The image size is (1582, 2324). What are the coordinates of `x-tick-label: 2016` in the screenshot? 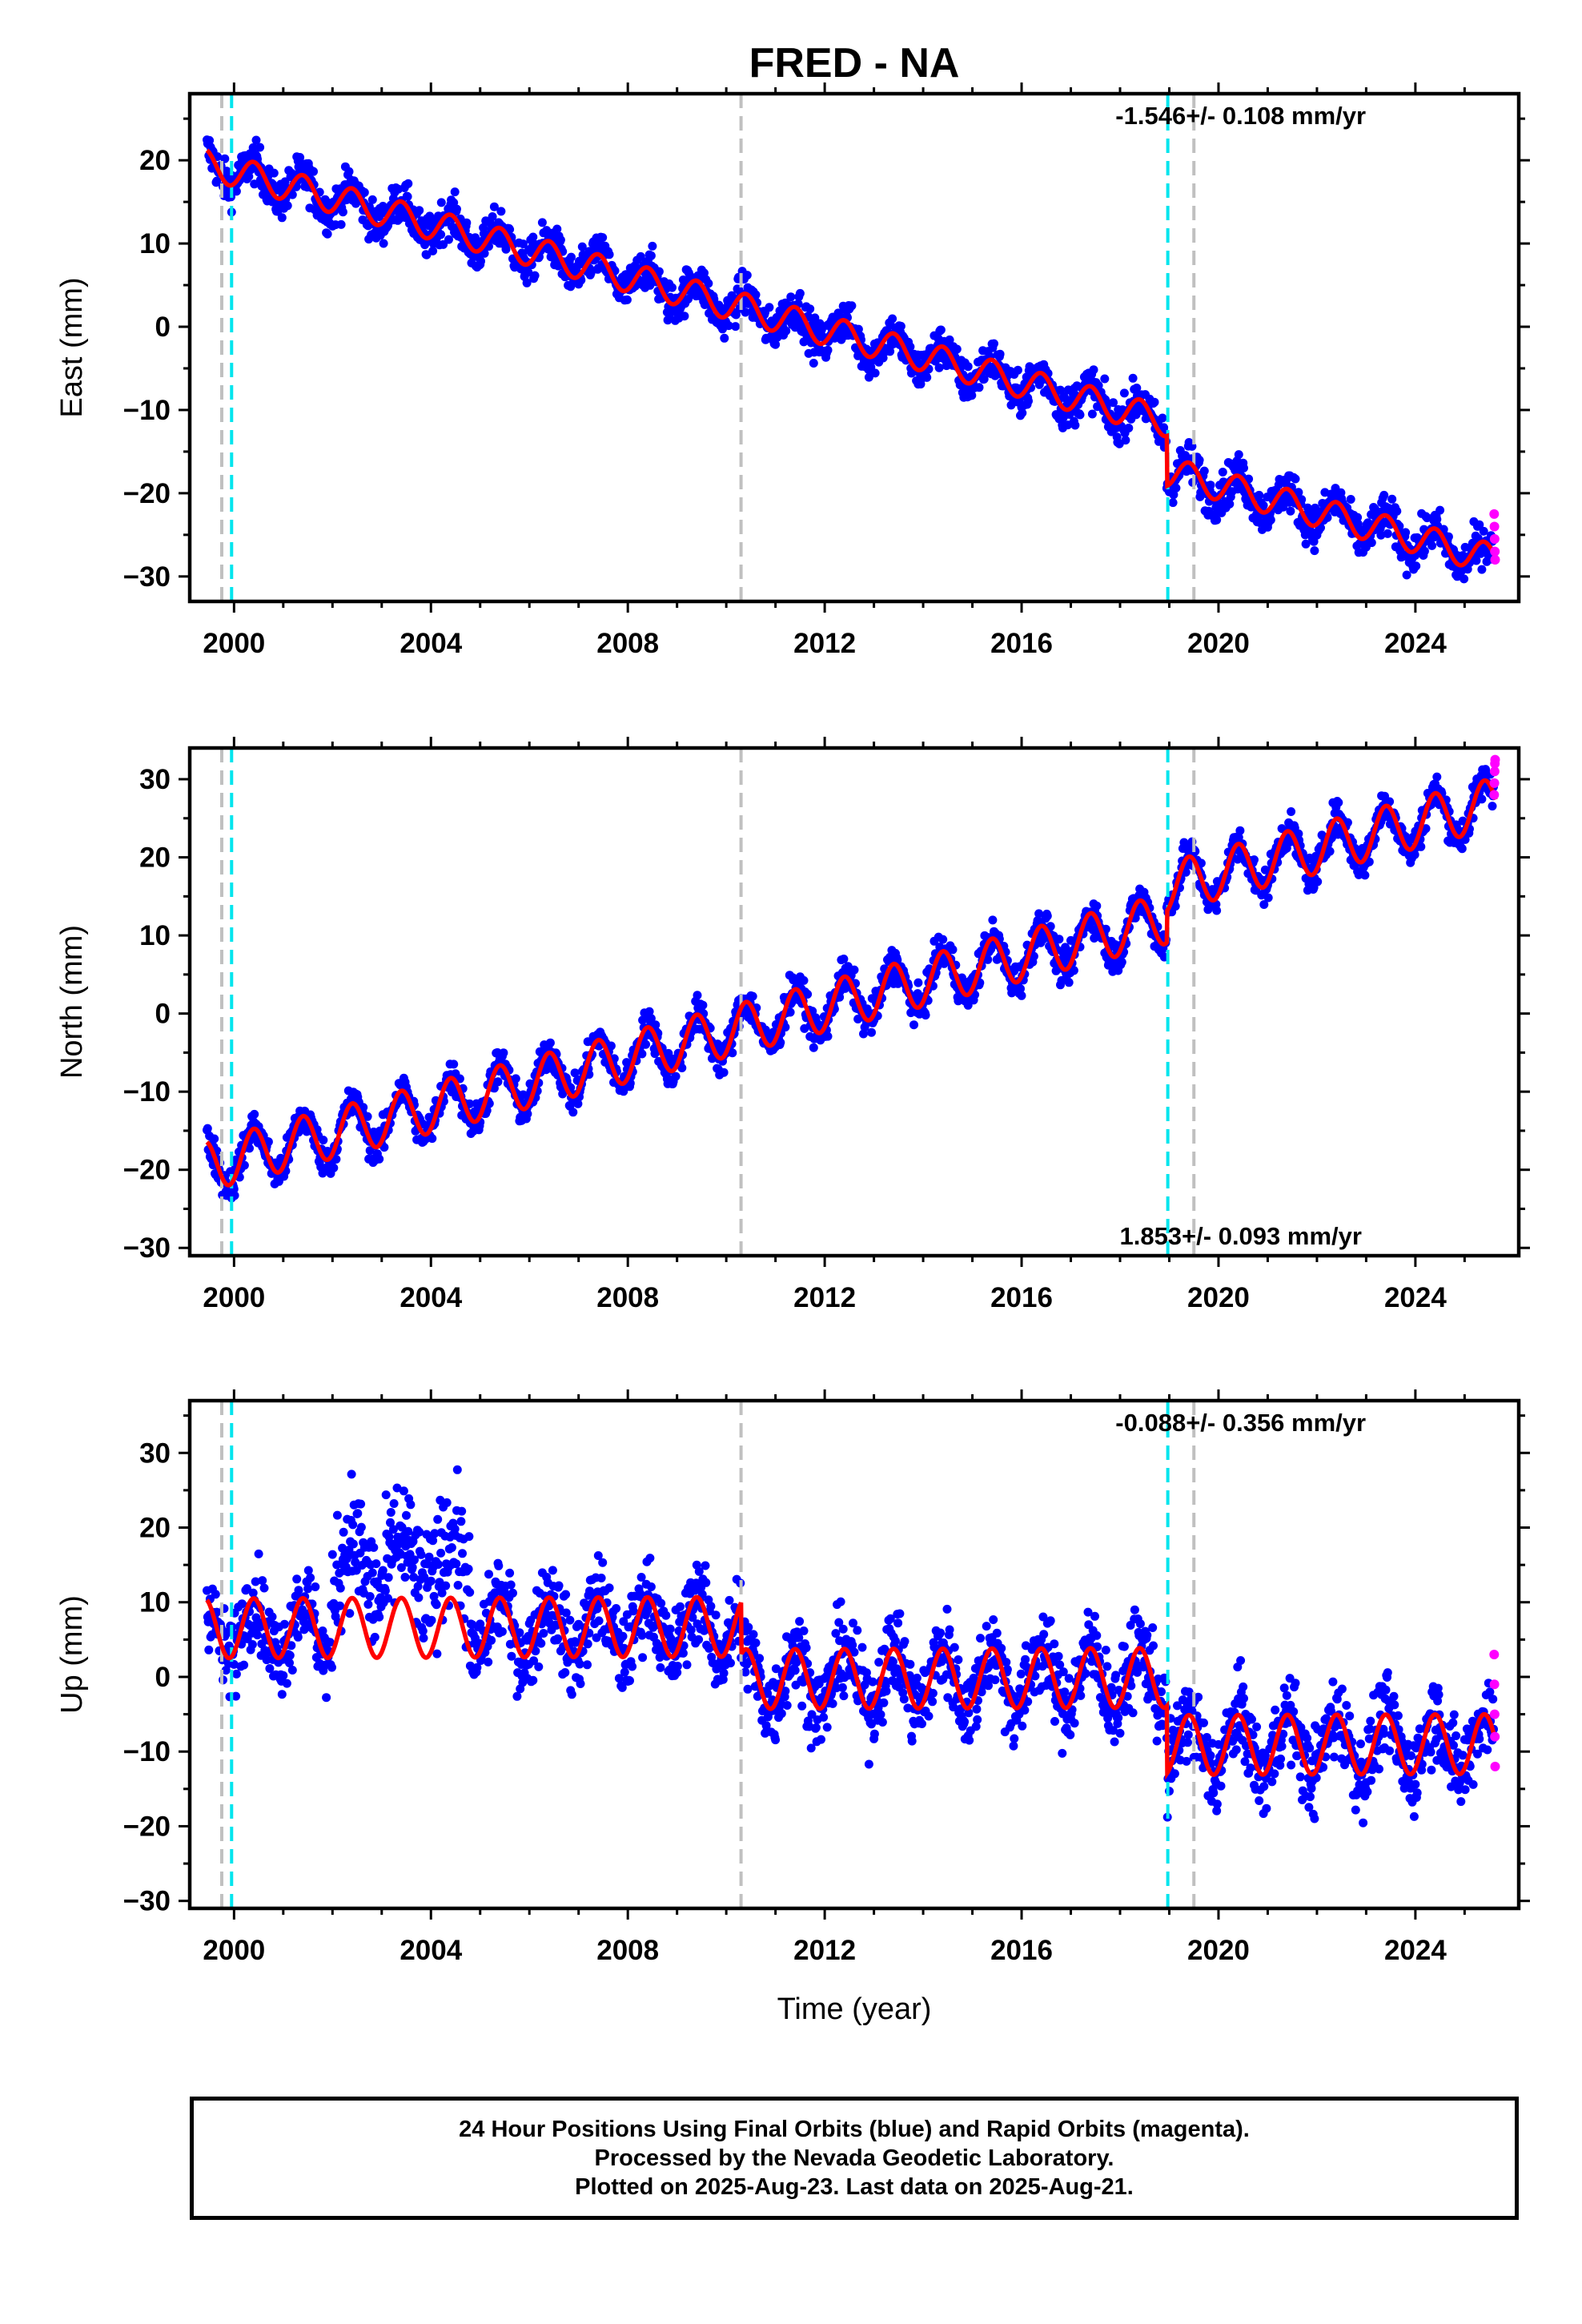 It's located at (1021, 1297).